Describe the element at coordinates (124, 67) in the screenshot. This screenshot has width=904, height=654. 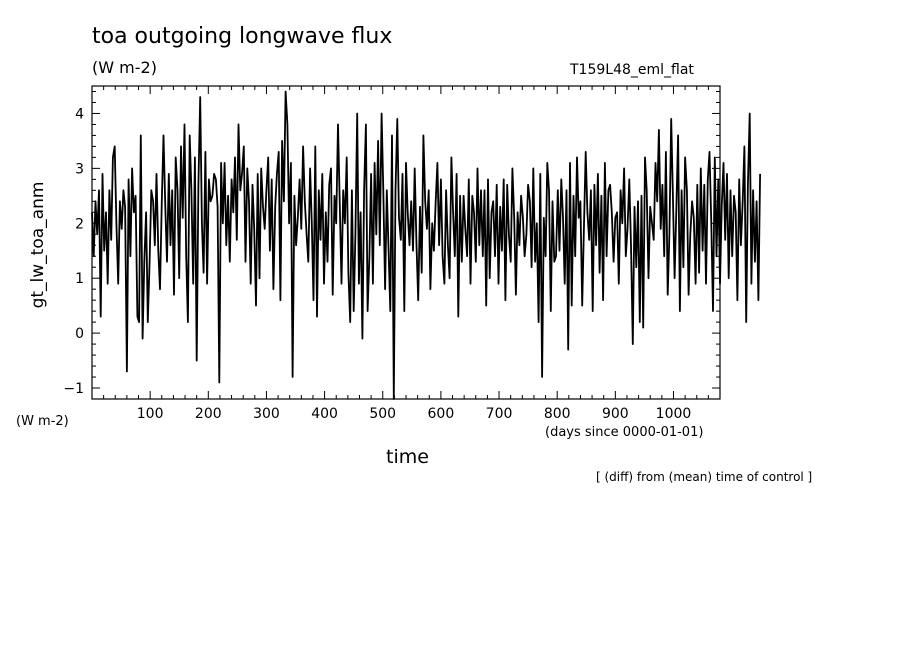
I see `chart-units: (W m-2)` at that location.